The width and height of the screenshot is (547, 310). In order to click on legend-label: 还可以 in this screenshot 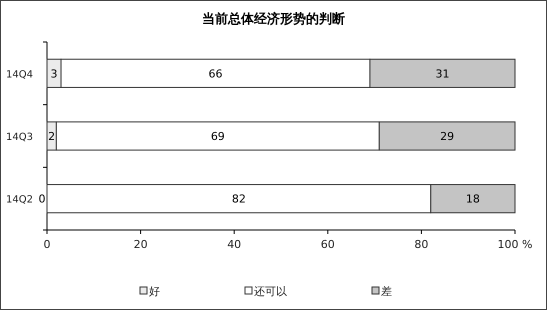, I will do `click(270, 291)`.